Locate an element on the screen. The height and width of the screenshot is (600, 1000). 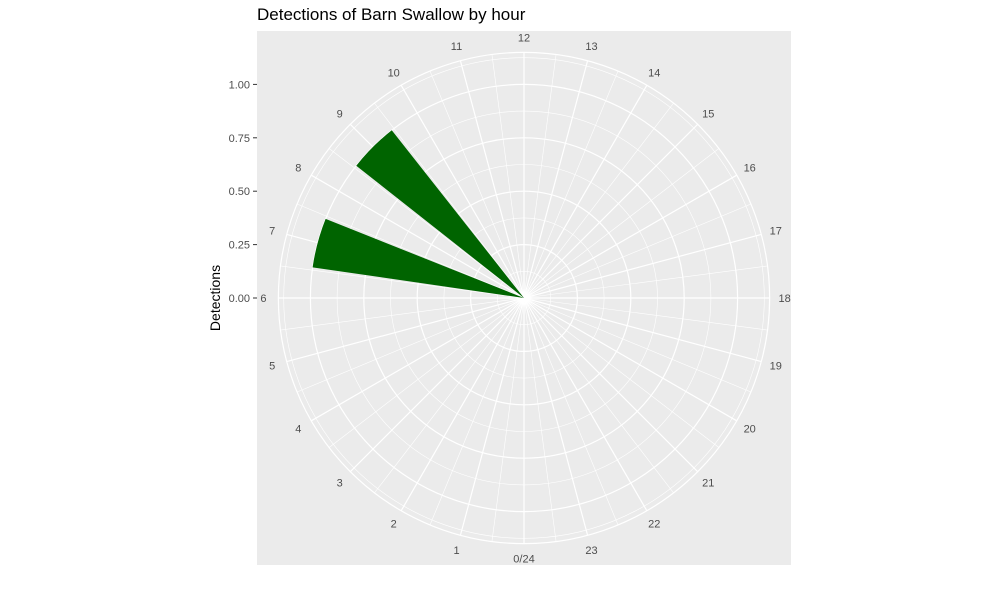
hour-label: 17 is located at coordinates (776, 232).